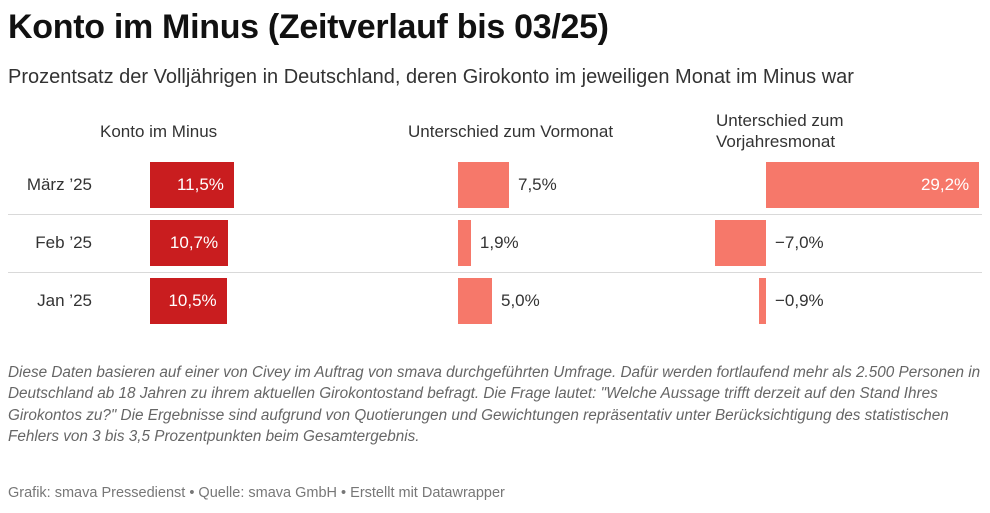 Image resolution: width=990 pixels, height=513 pixels. Describe the element at coordinates (511, 131) in the screenshot. I see `column-header-vormonat: Unterschied zum Vormonat` at that location.